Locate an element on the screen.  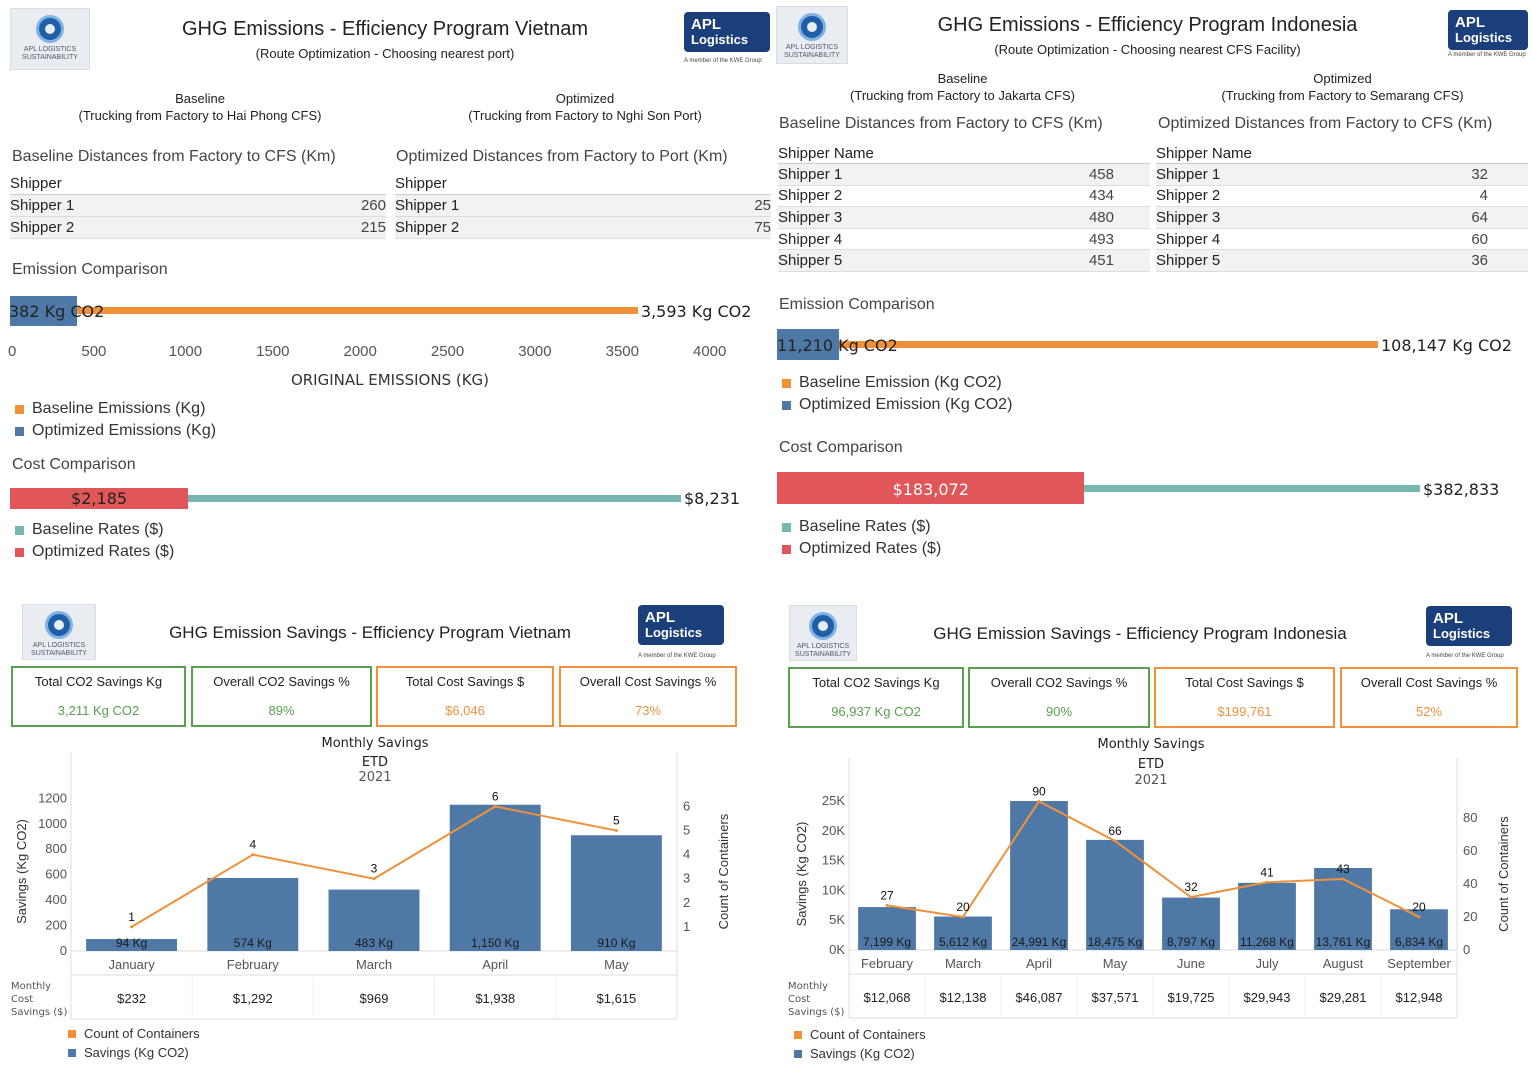
legend-item: Baseline Rates ($) is located at coordinates (856, 527).